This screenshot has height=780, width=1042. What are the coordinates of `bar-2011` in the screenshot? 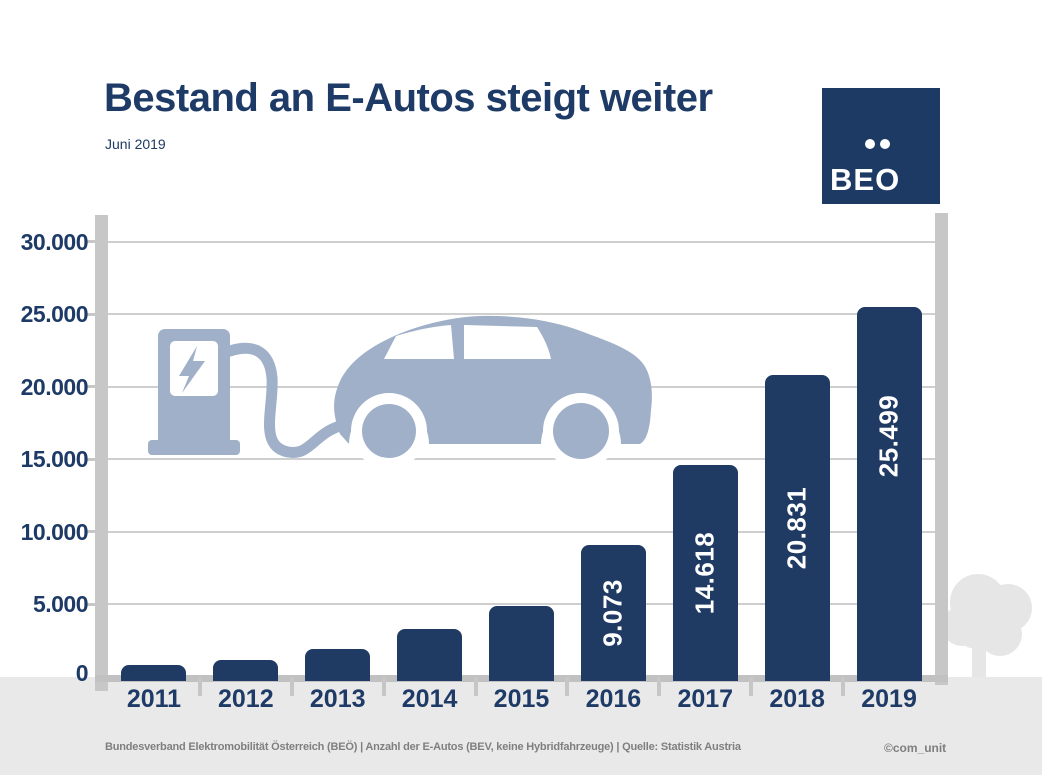 It's located at (154, 673).